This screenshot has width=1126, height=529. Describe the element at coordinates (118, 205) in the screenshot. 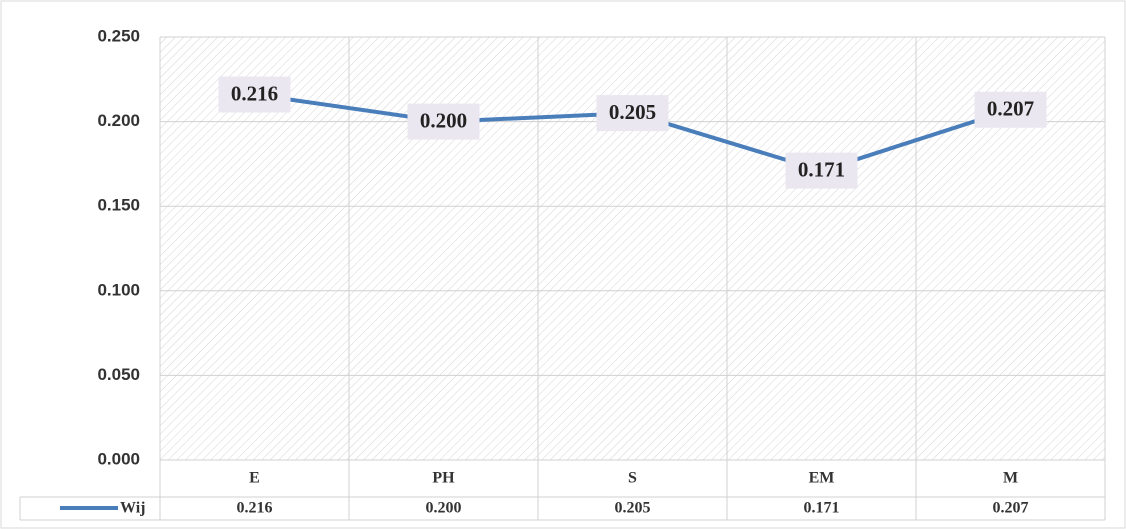

I see `y-tick-label: 0.150` at that location.